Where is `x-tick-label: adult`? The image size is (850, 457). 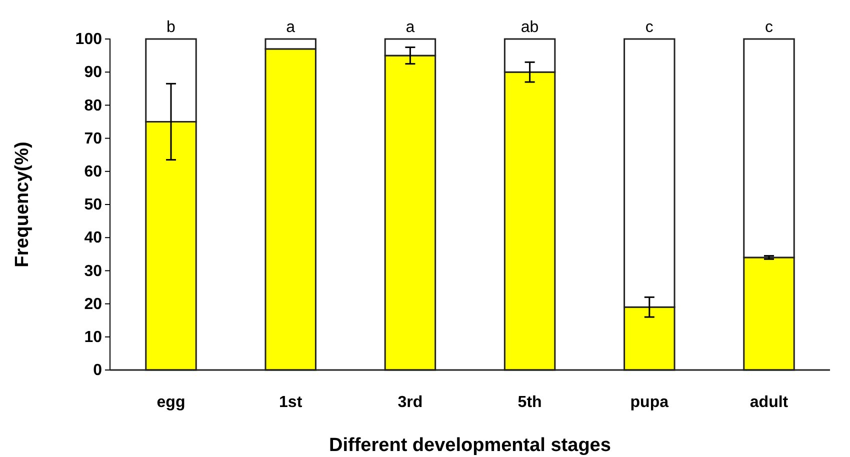 x-tick-label: adult is located at coordinates (769, 402).